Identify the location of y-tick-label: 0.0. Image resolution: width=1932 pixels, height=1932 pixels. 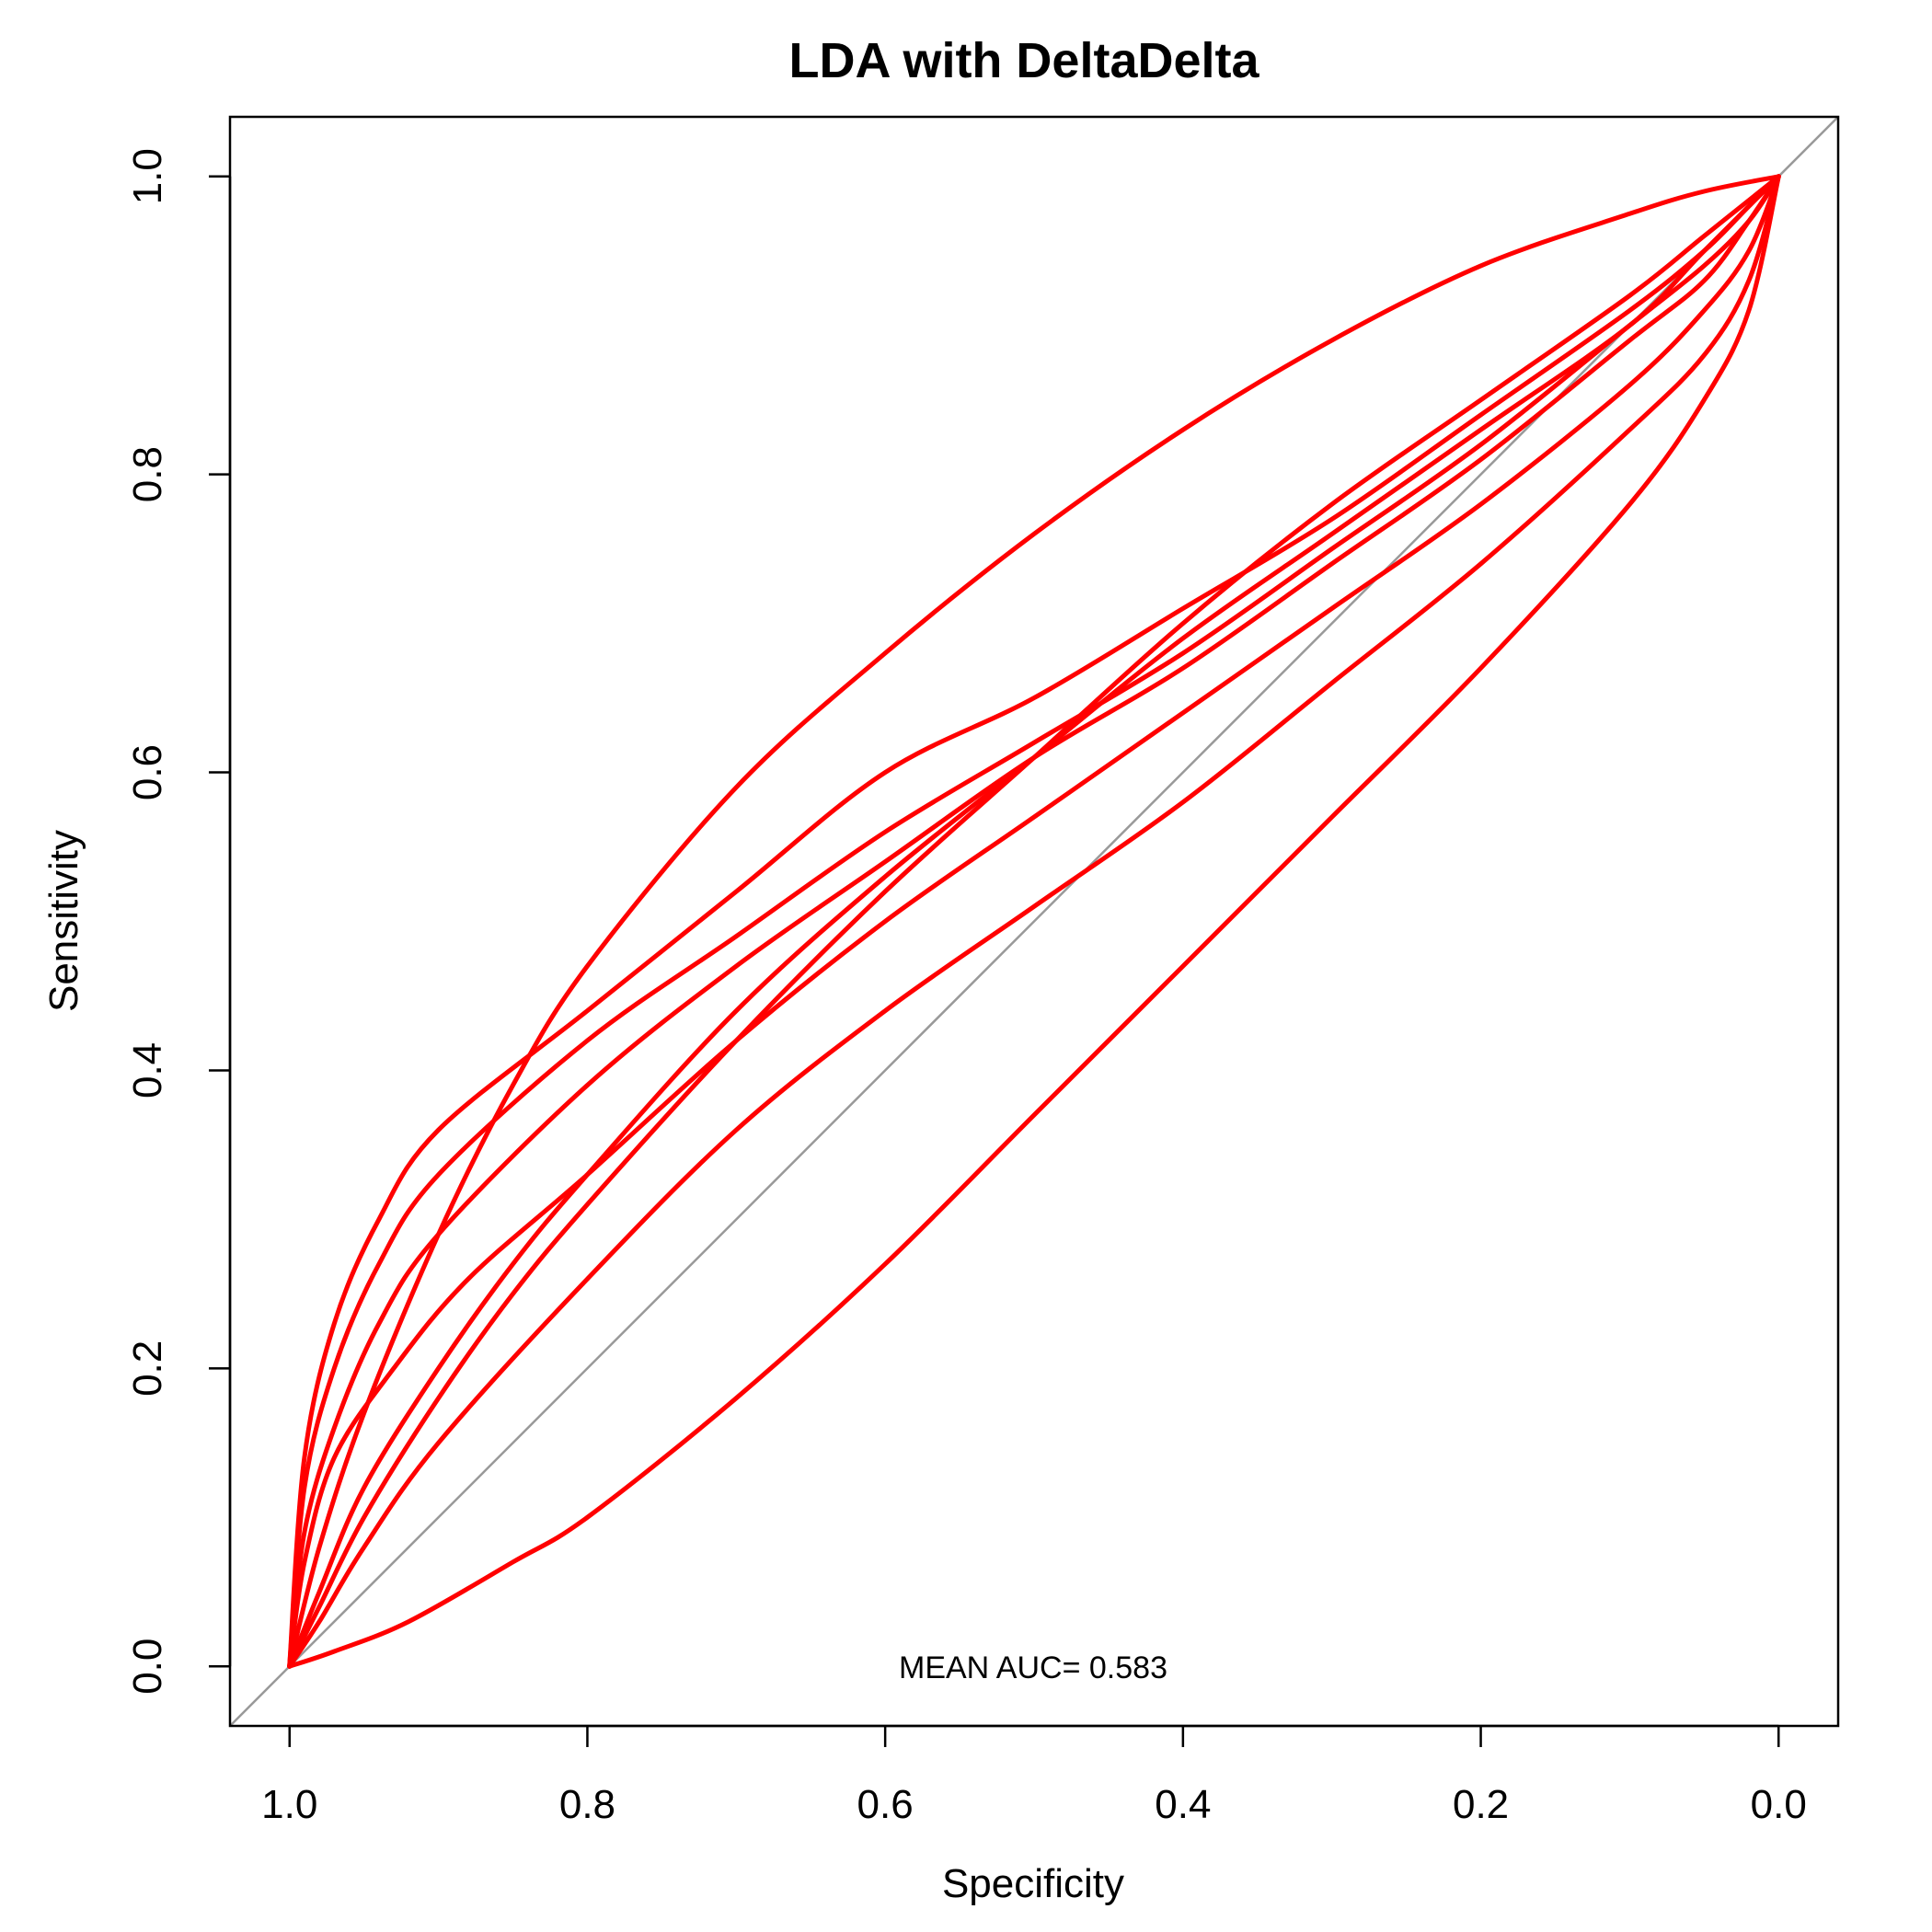
(147, 1667).